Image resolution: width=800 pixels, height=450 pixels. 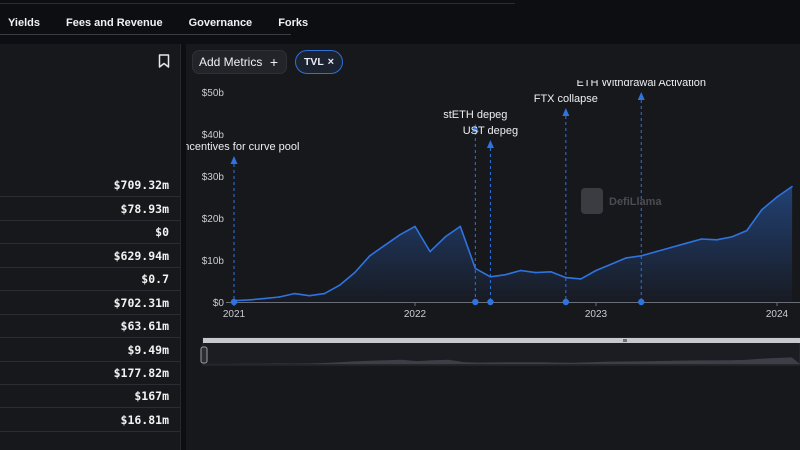 What do you see at coordinates (90, 185) in the screenshot?
I see `stat-value: $709.32m` at bounding box center [90, 185].